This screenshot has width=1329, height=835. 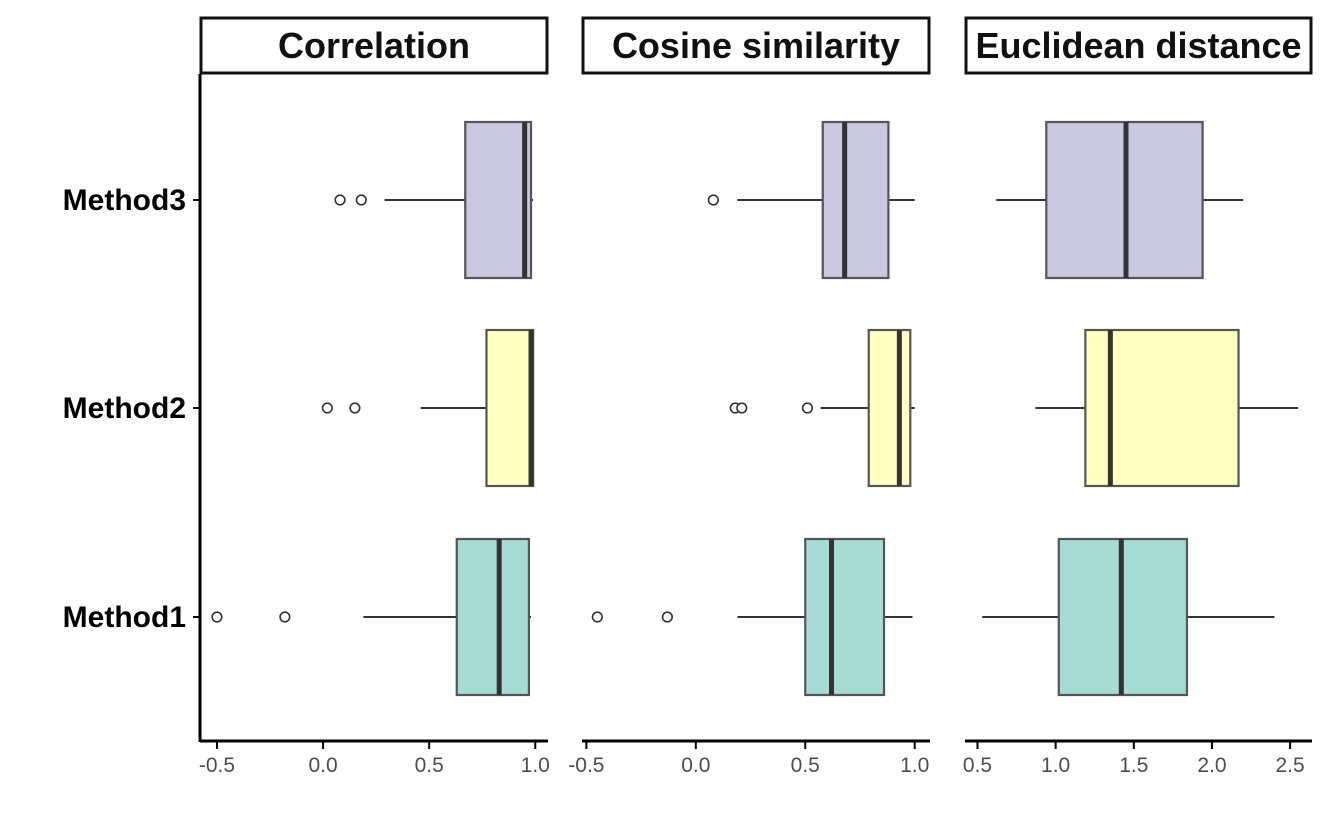 What do you see at coordinates (1290, 765) in the screenshot?
I see `x-tick-label: 2.5` at bounding box center [1290, 765].